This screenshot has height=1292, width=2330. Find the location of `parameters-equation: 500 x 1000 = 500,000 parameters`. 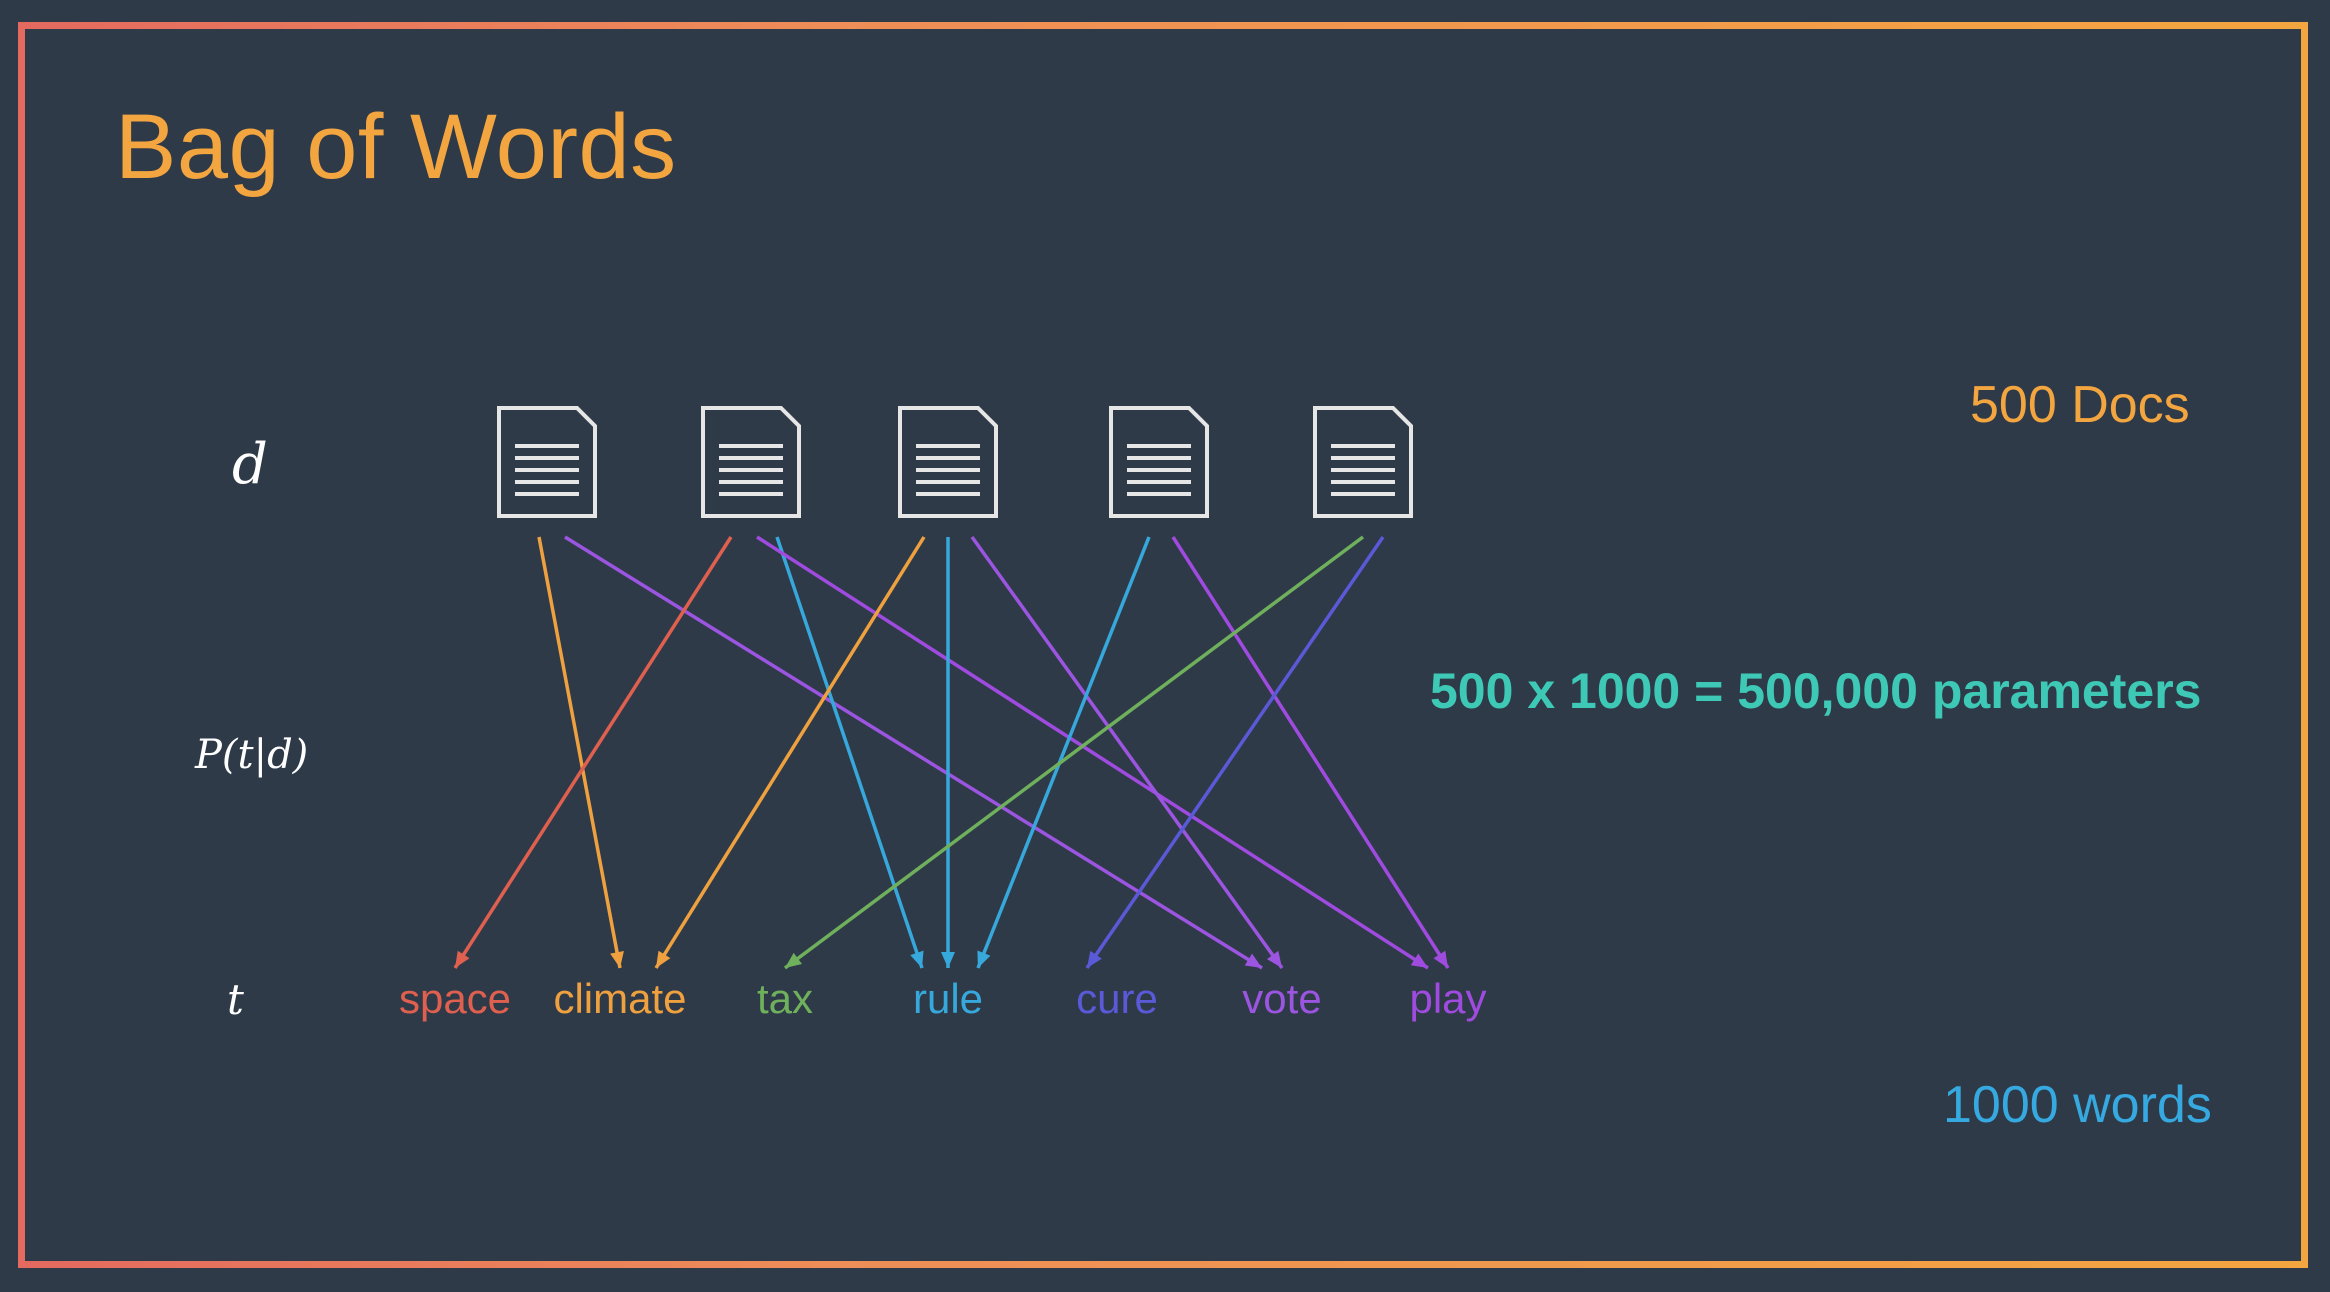

parameters-equation: 500 x 1000 = 500,000 parameters is located at coordinates (1816, 691).